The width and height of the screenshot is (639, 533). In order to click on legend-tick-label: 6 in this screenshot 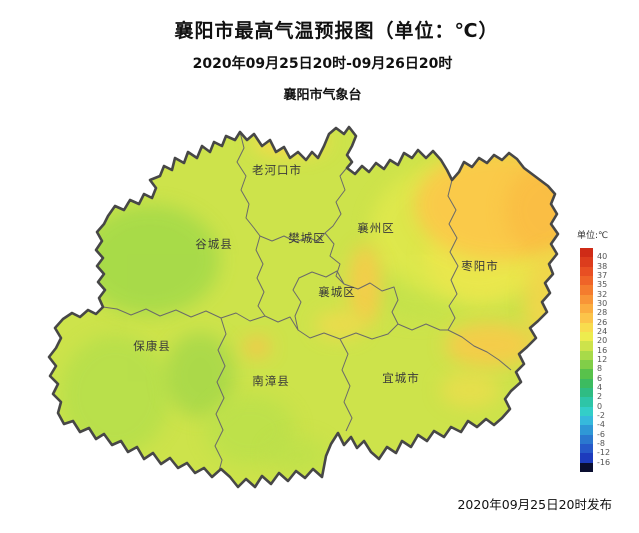, I will do `click(600, 378)`.